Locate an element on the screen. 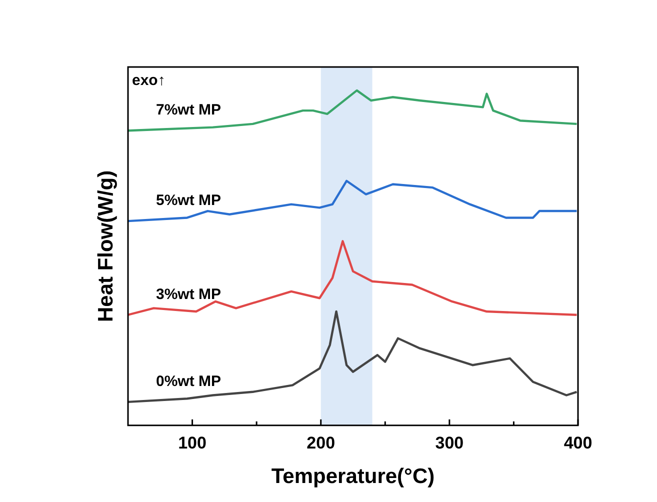  series-label: 0%wt MP is located at coordinates (189, 381).